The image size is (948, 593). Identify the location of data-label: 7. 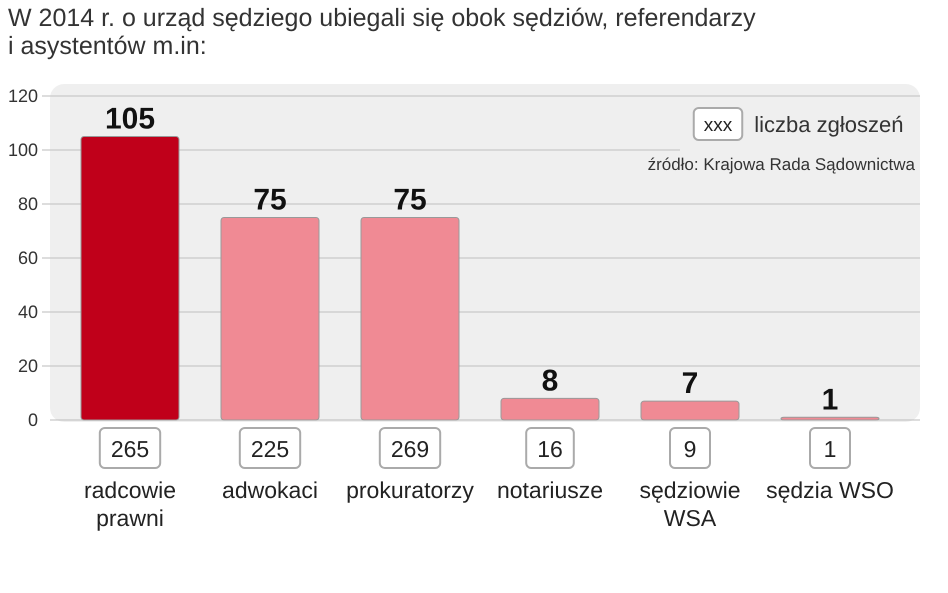
(690, 383).